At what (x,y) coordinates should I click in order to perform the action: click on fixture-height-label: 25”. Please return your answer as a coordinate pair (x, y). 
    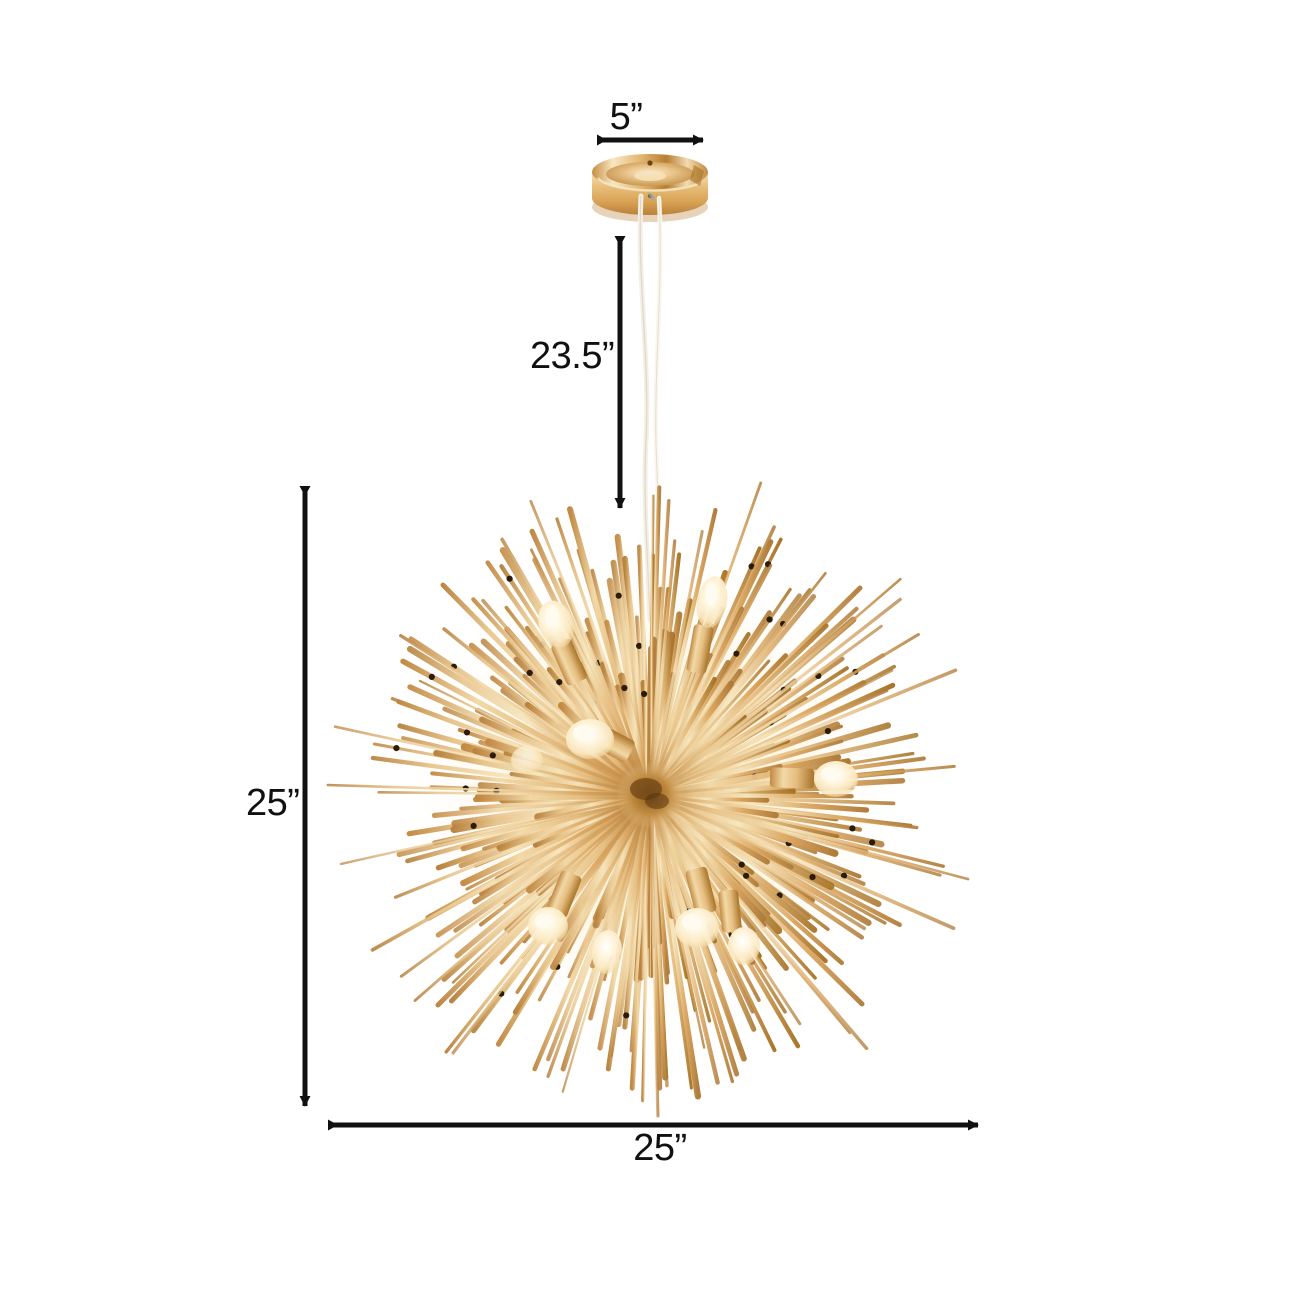
    Looking at the image, I should click on (273, 803).